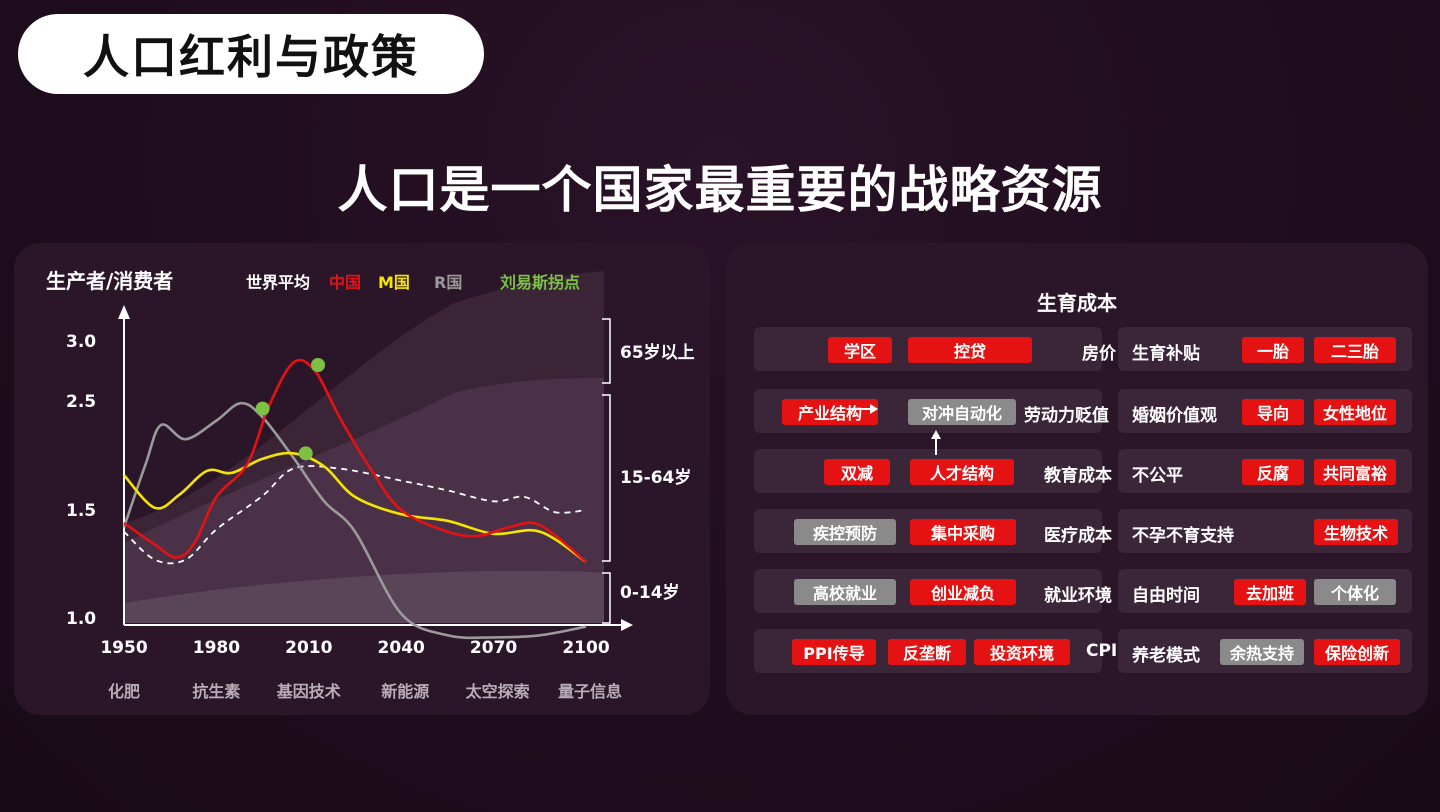  I want to click on policy-row-left: 疾控预防 集中采购 医疗成本, so click(933, 531).